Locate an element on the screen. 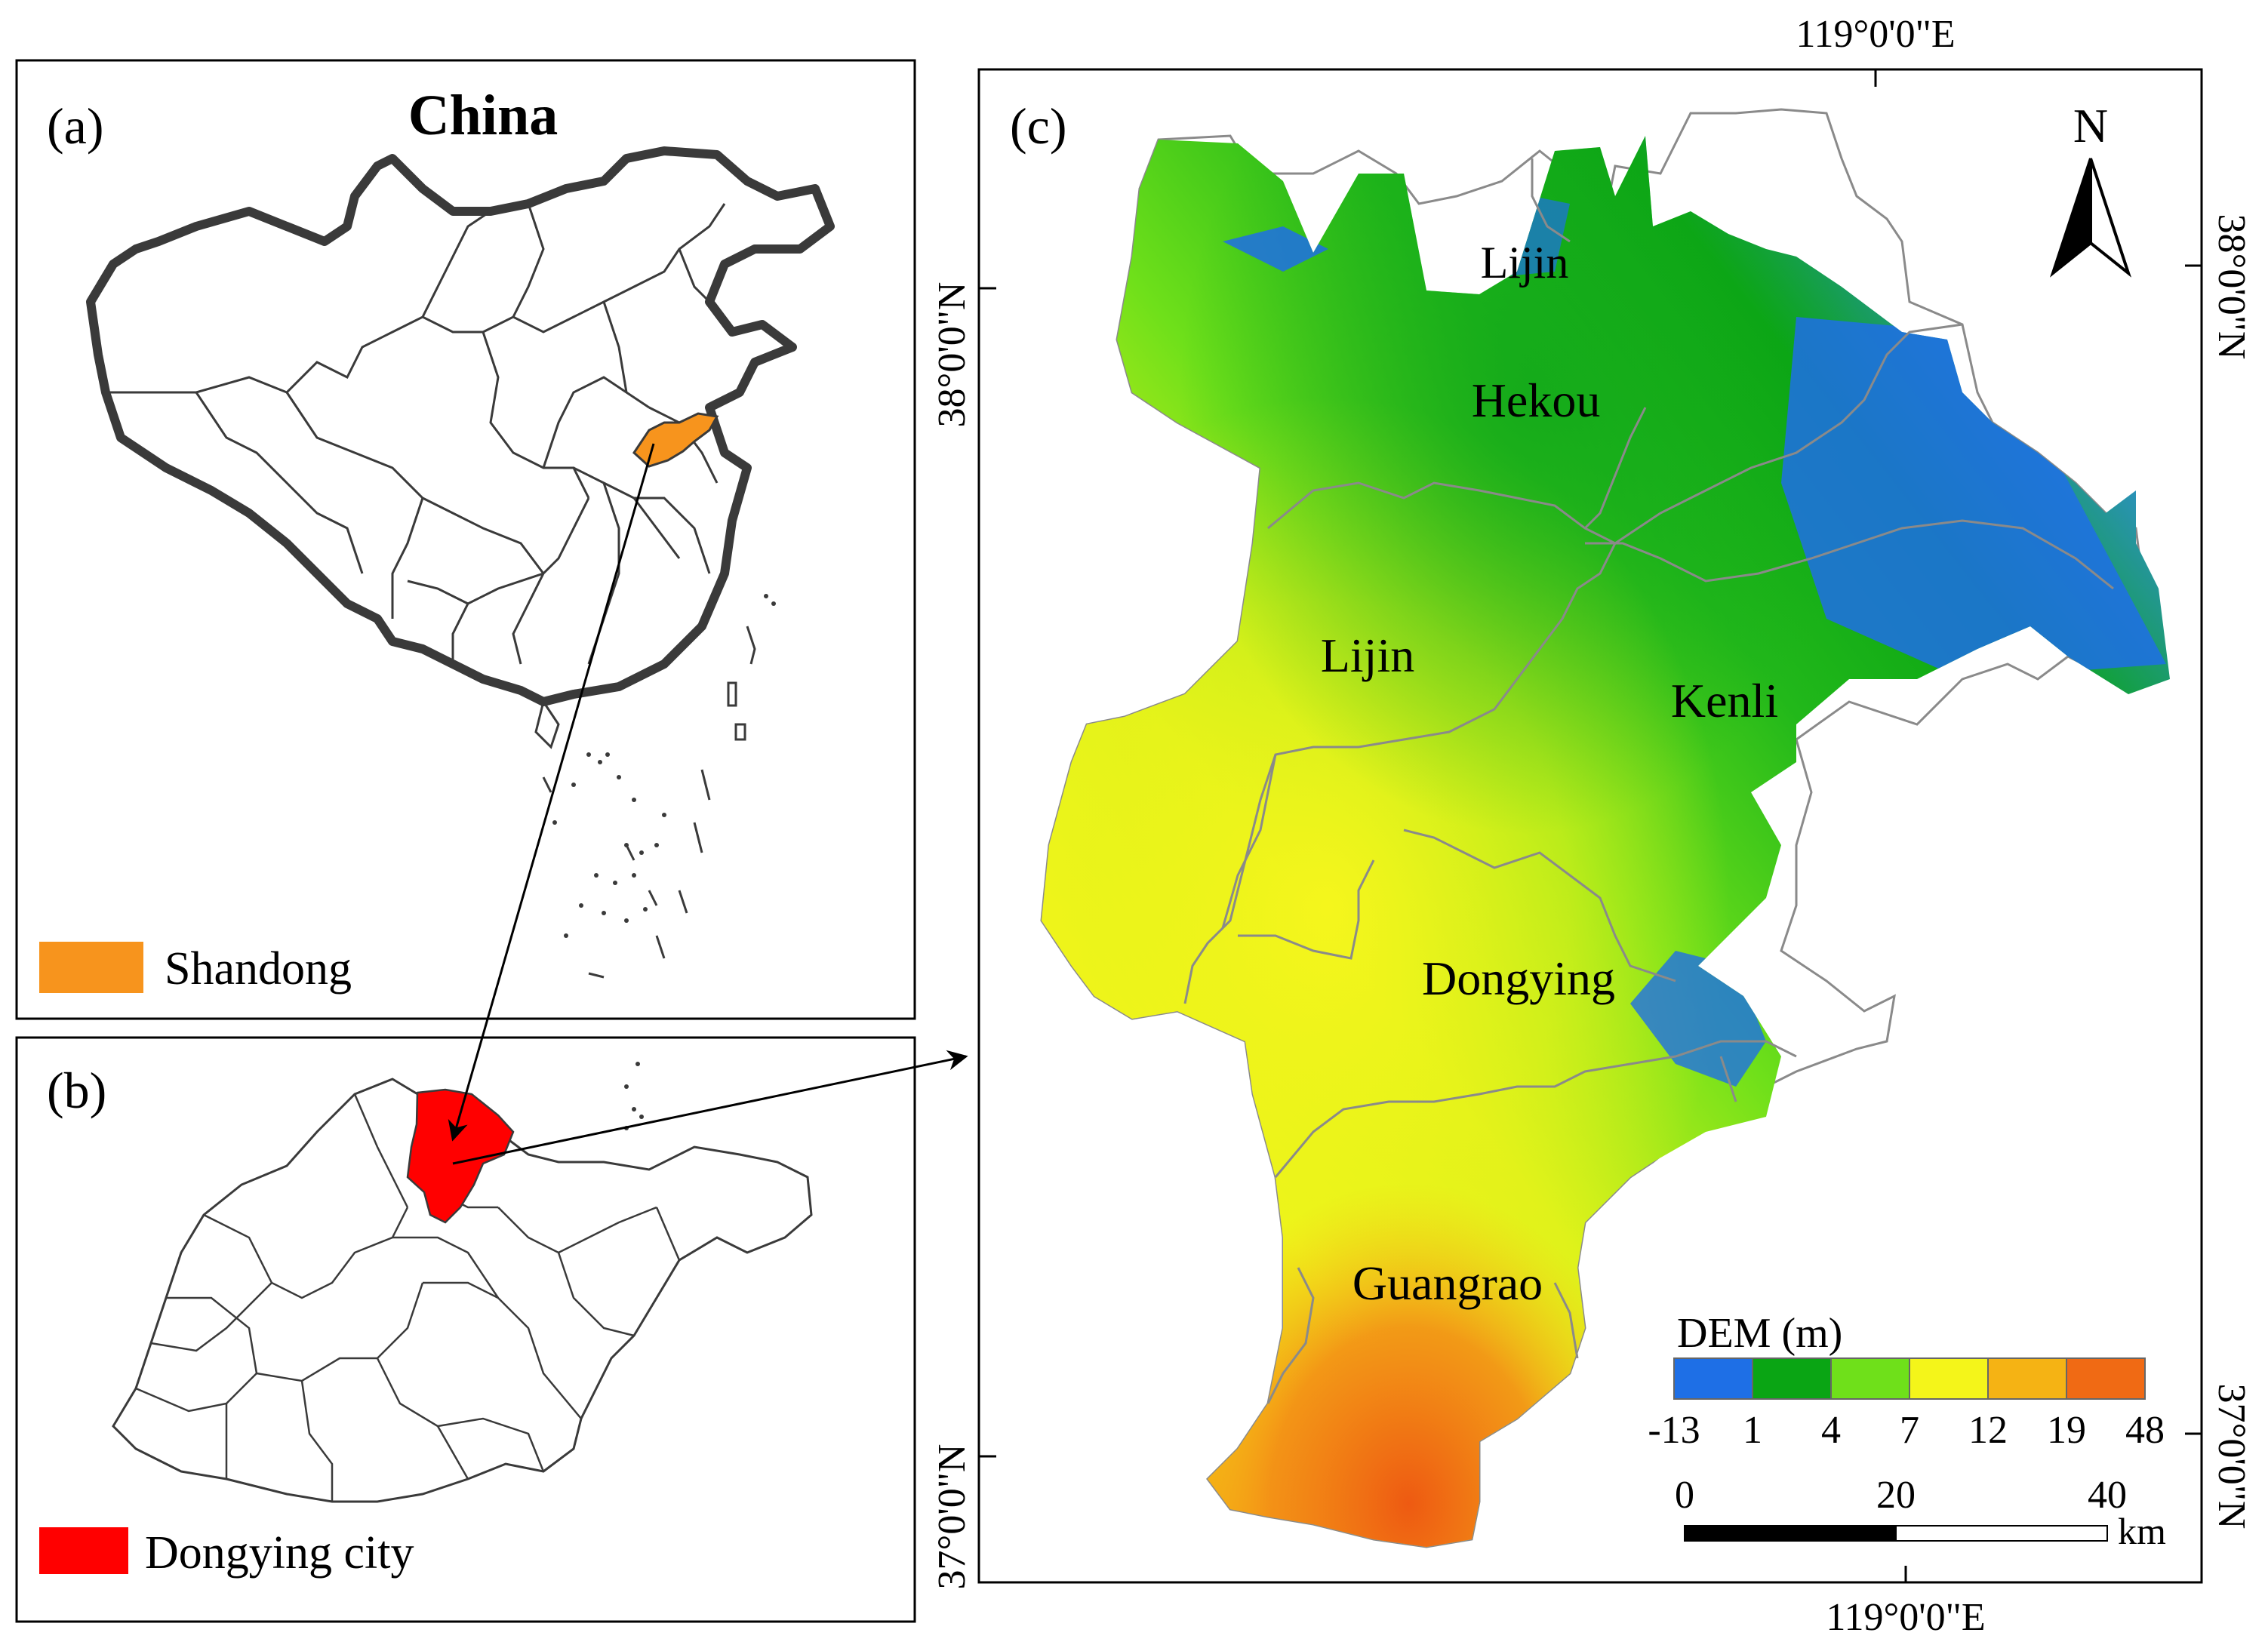 Image resolution: width=2268 pixels, height=1648 pixels. north-label: N is located at coordinates (2090, 126).